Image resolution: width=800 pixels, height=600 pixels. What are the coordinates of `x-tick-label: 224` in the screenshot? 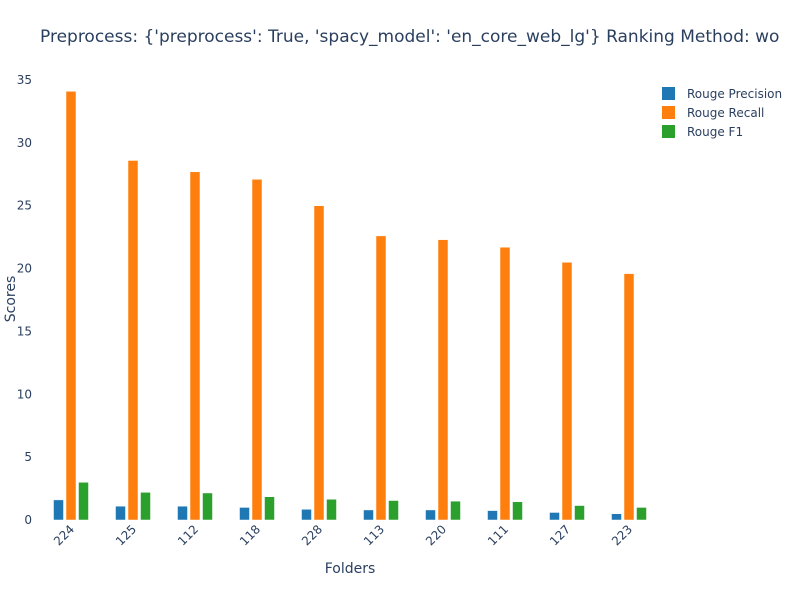 It's located at (64, 535).